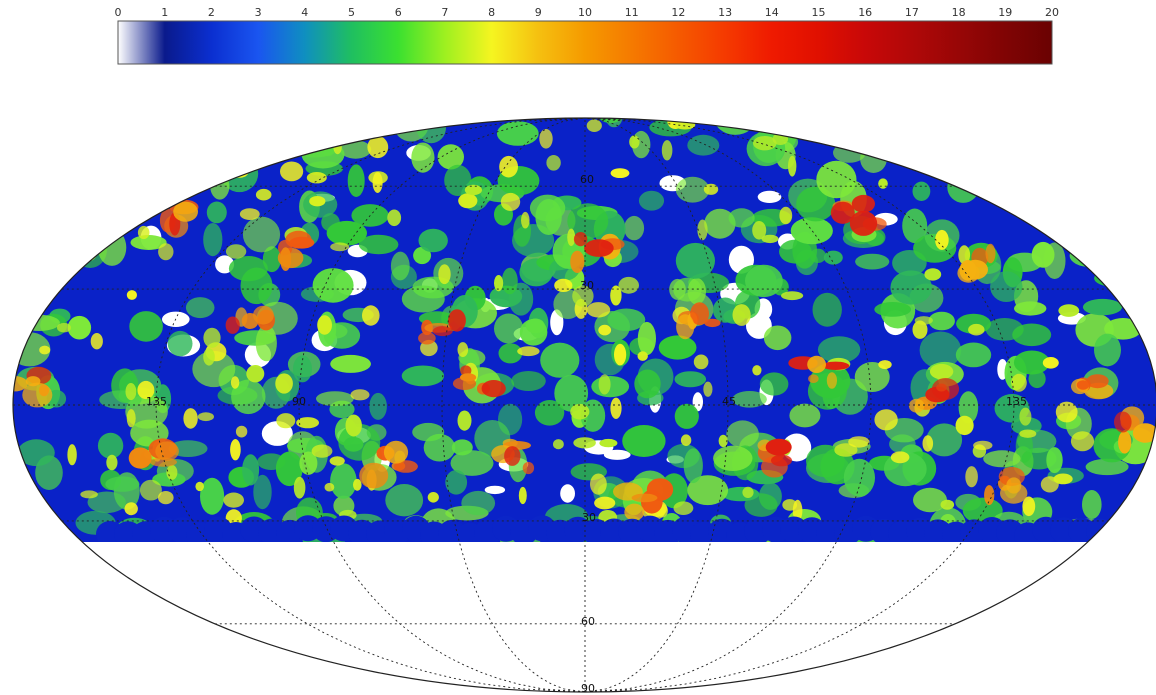  What do you see at coordinates (538, 12) in the screenshot?
I see `colorbar-tick-9: 9` at bounding box center [538, 12].